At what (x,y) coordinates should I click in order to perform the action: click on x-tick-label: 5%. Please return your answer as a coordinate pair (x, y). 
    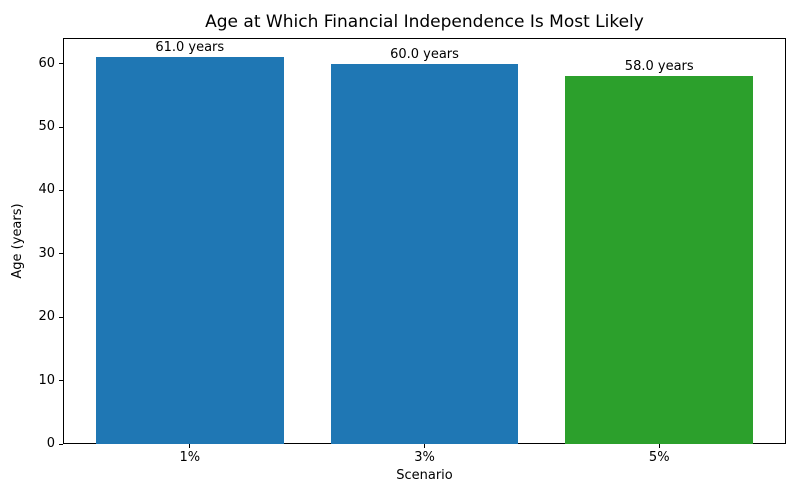
    Looking at the image, I should click on (659, 457).